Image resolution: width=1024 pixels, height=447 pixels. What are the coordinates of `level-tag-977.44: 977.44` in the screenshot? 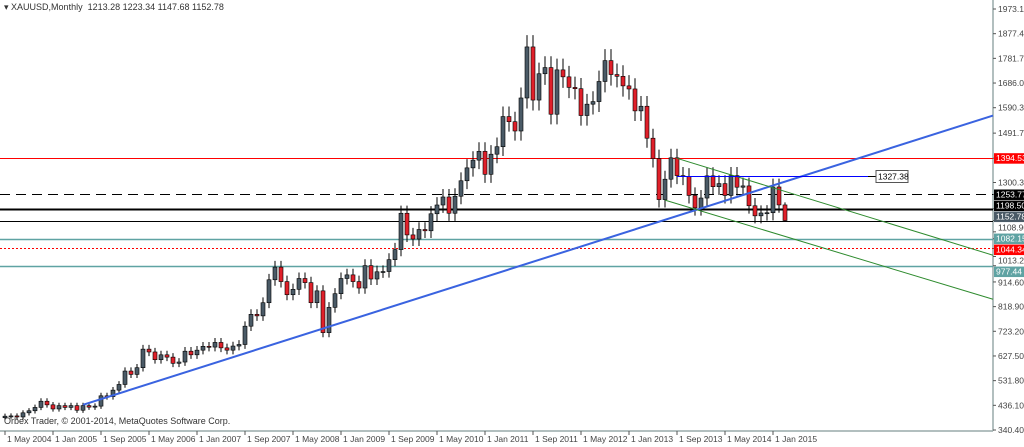 It's located at (1009, 272).